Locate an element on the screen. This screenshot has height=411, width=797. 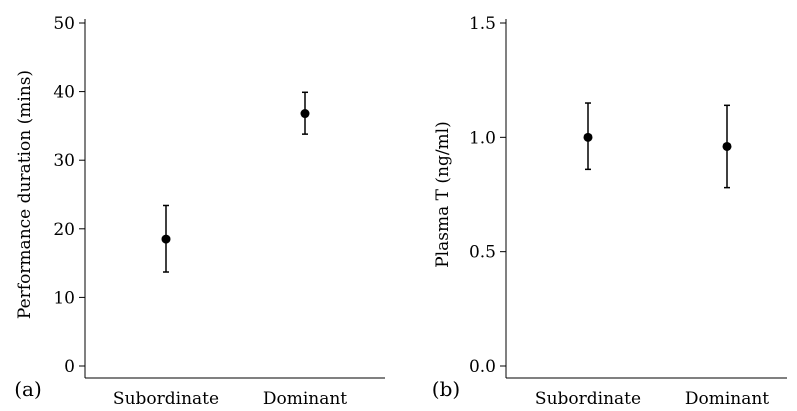
y-tick-label: 50 is located at coordinates (64, 24).